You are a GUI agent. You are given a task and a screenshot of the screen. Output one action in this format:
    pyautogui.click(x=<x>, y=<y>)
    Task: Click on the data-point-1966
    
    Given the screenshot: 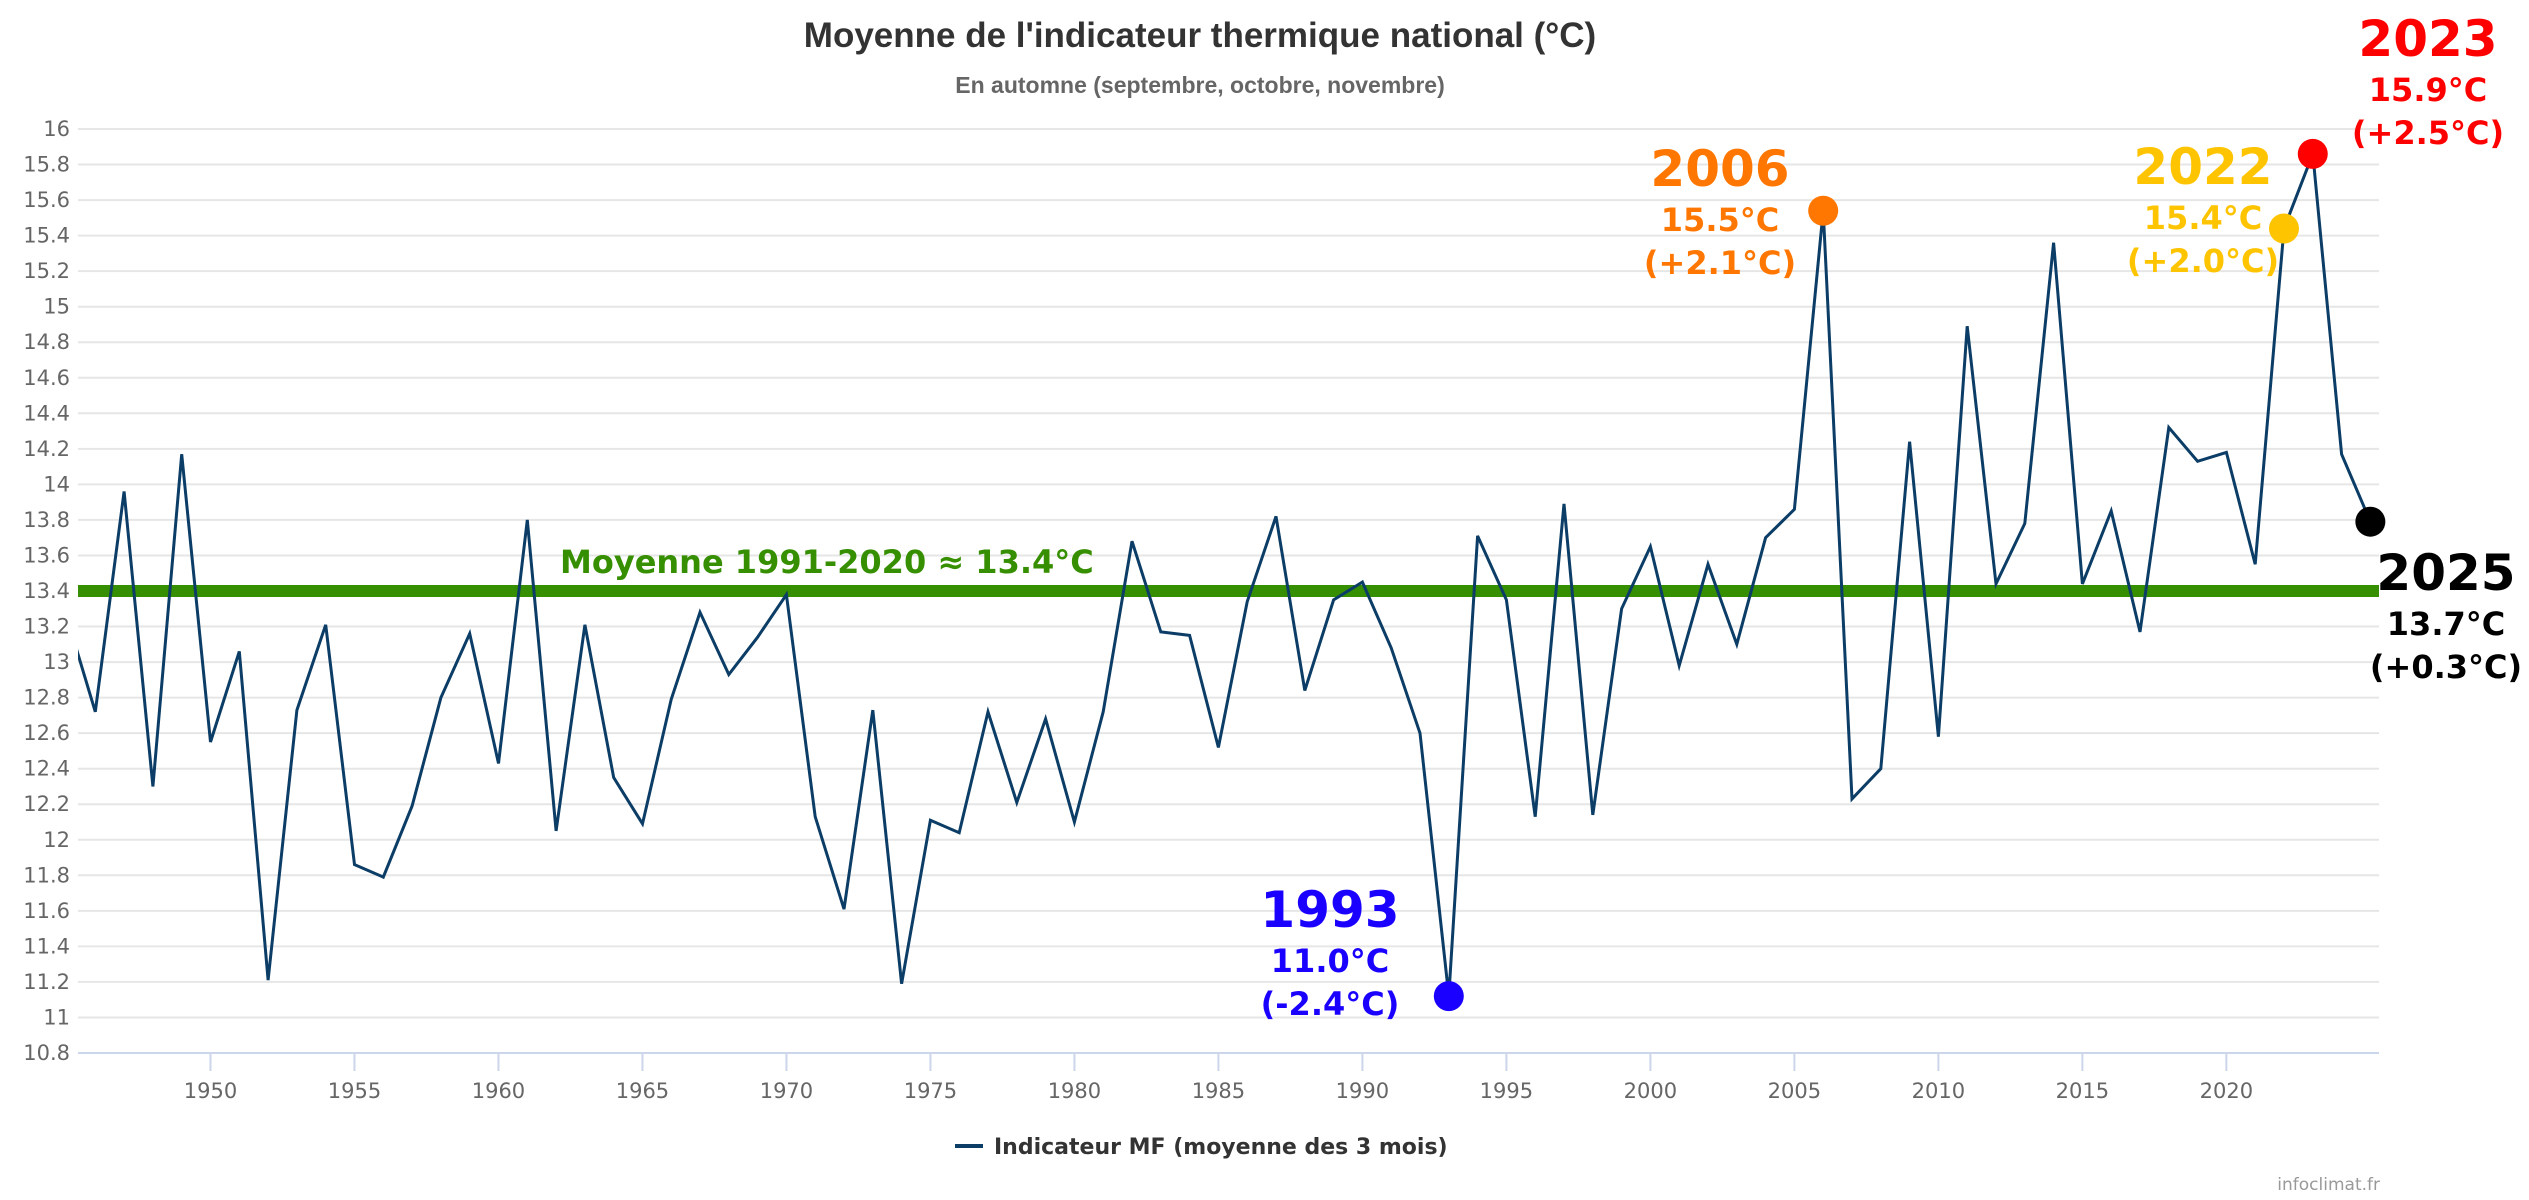 What is the action you would take?
    pyautogui.click(x=671, y=699)
    